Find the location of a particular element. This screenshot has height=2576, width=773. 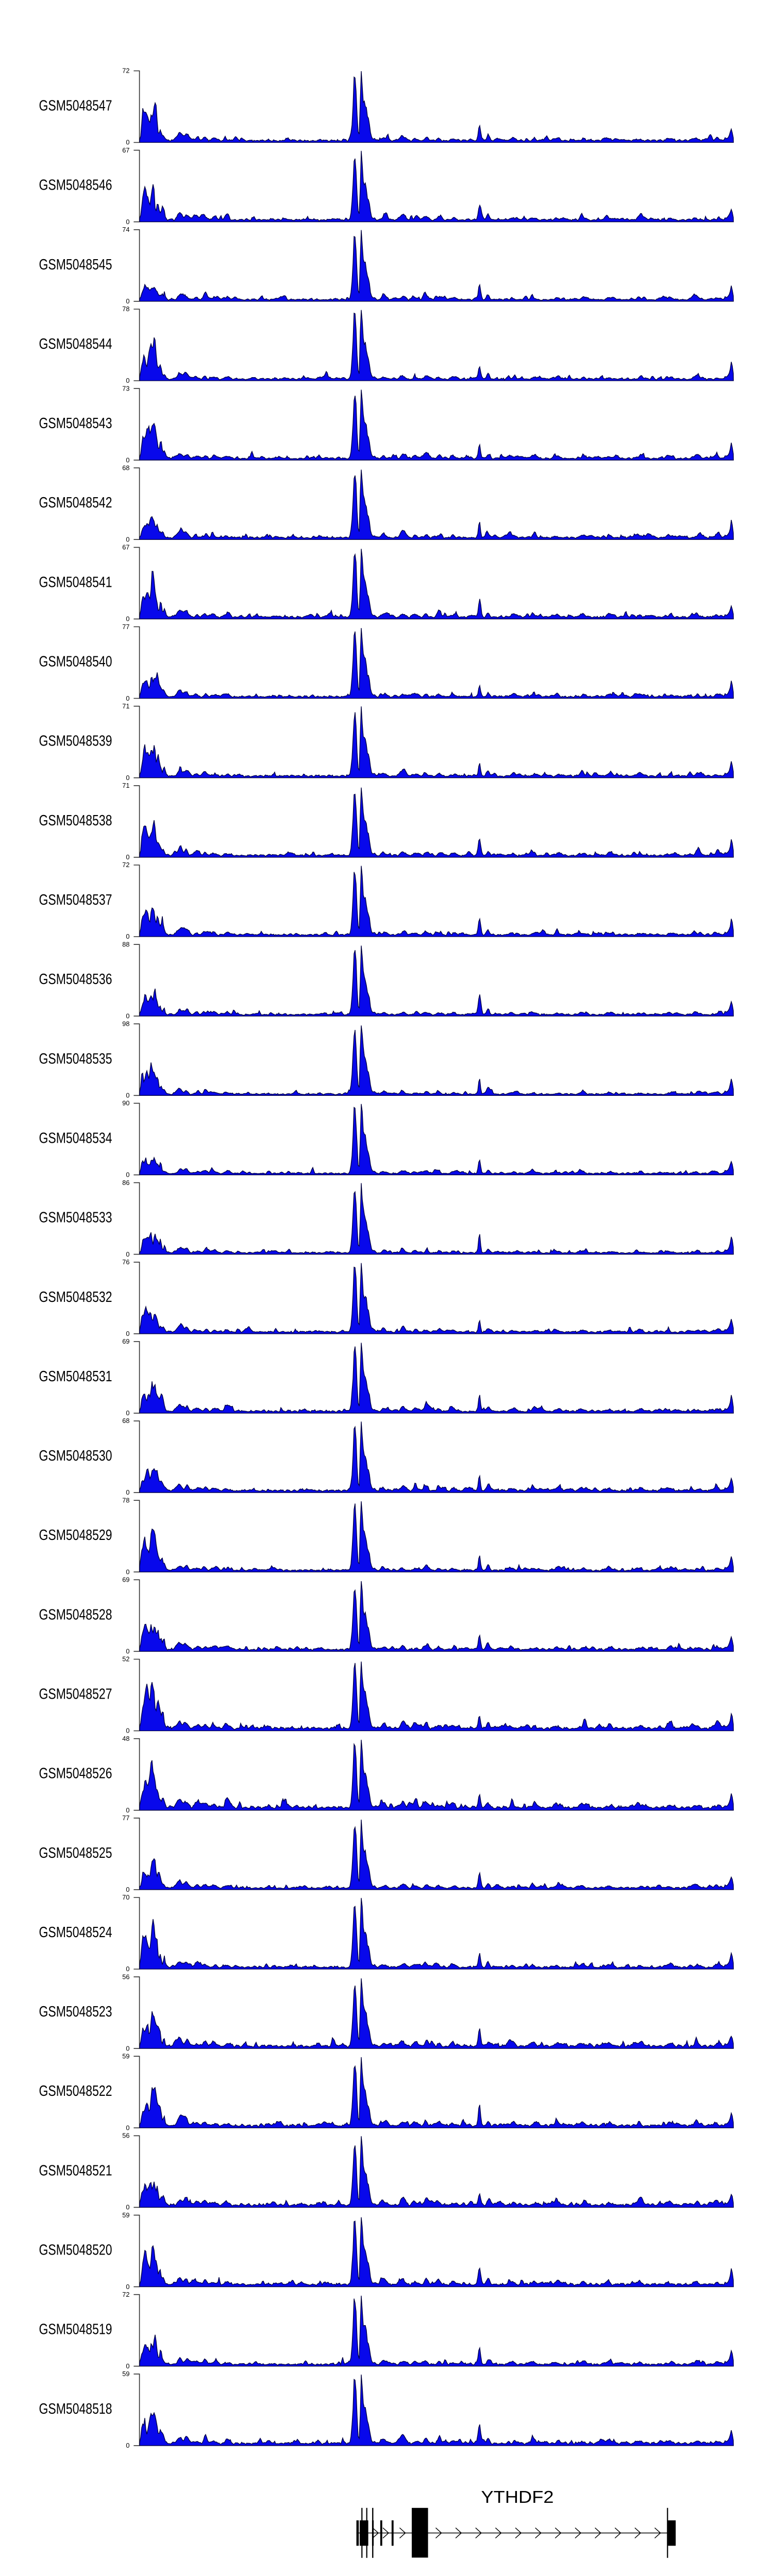

svg-text: GSM5048523 is located at coordinates (75, 2012).